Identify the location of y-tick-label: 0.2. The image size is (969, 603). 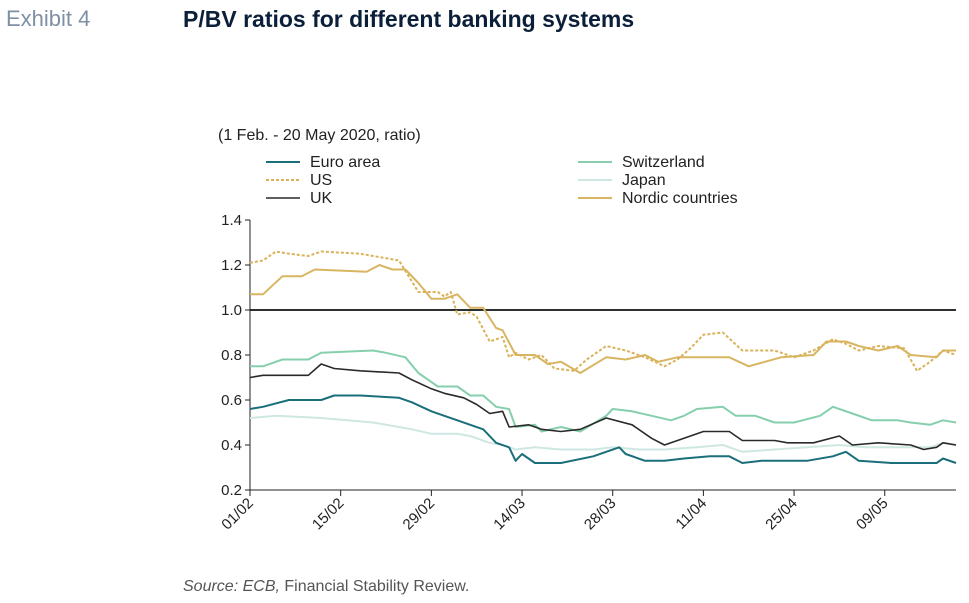
(231, 490).